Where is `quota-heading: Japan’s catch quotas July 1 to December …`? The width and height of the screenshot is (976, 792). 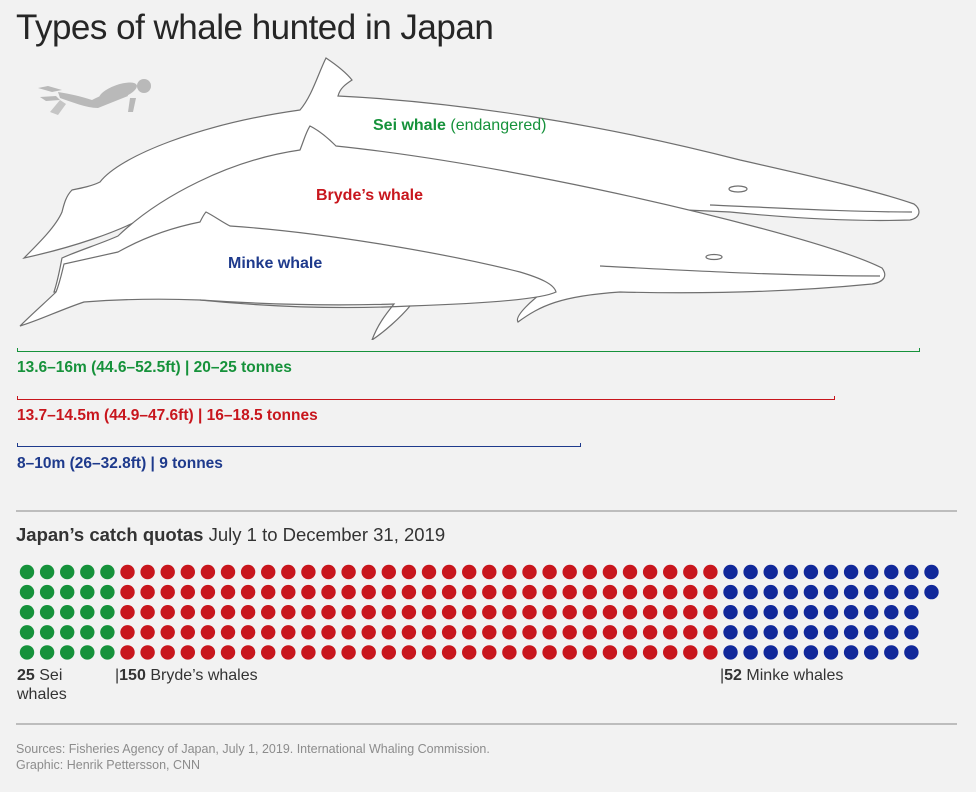
quota-heading: Japan’s catch quotas July 1 to December … is located at coordinates (230, 535).